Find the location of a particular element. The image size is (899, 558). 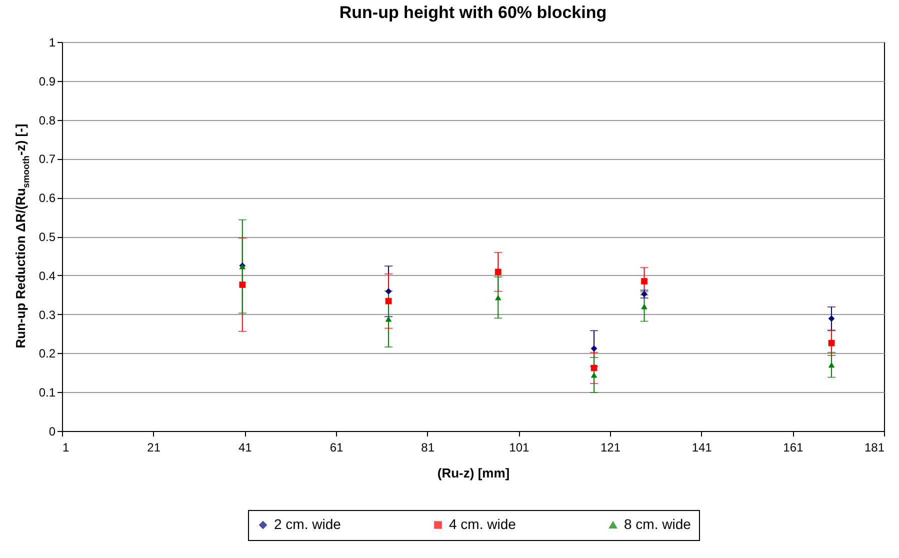

y-tick-label: 0.1 is located at coordinates (47, 393).